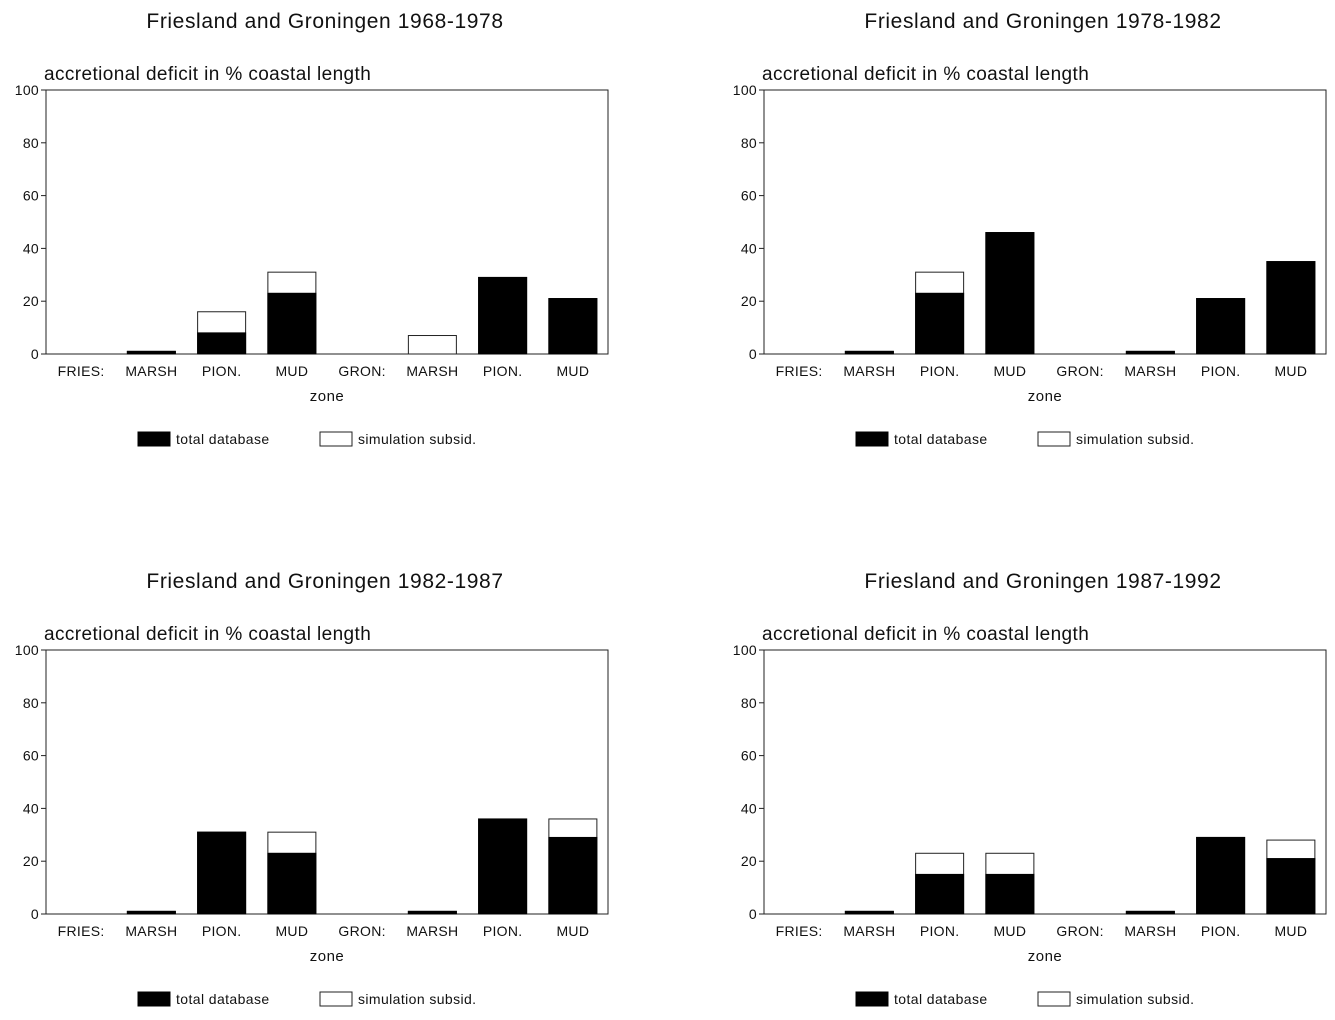 This screenshot has height=1020, width=1335. I want to click on bar-simulation-subsid, so click(432, 345).